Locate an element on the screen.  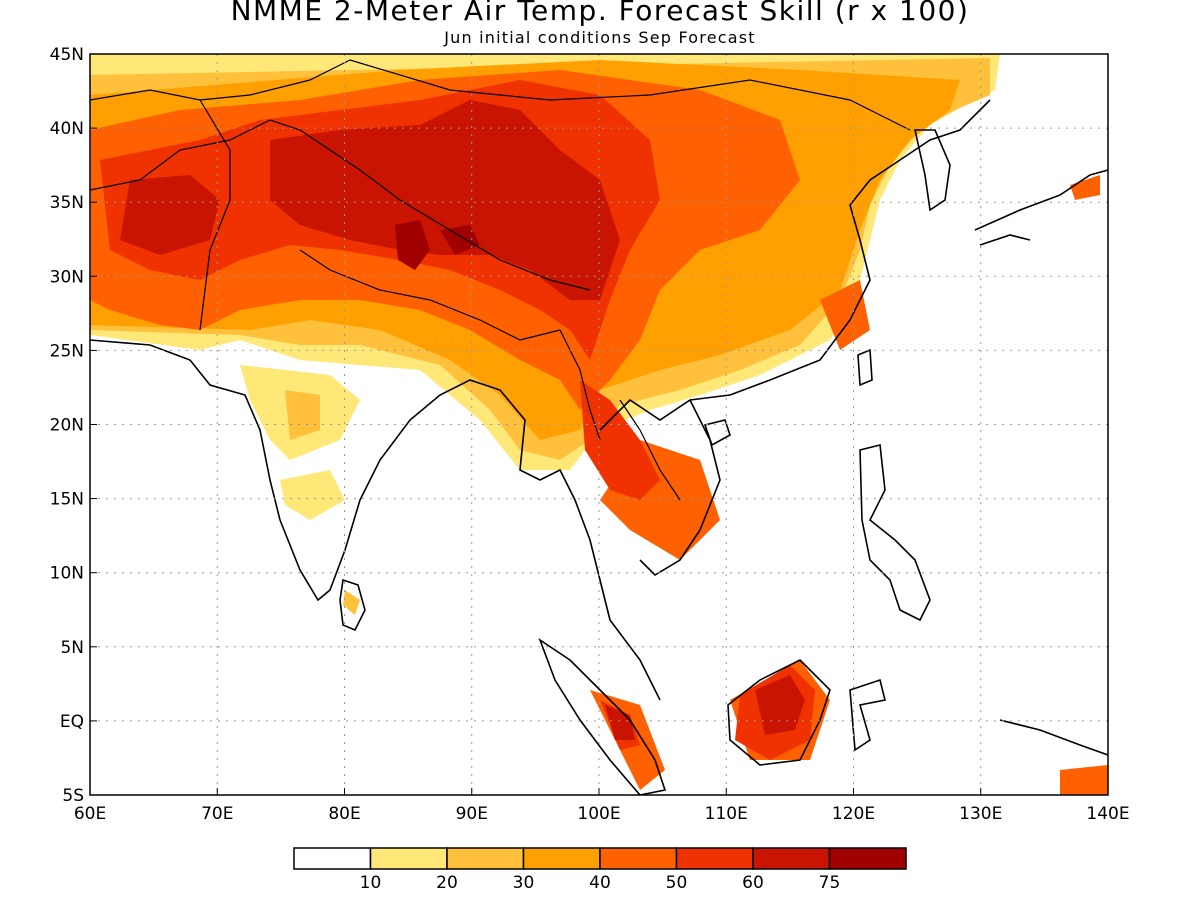
colorbar-label: 30 is located at coordinates (524, 883).